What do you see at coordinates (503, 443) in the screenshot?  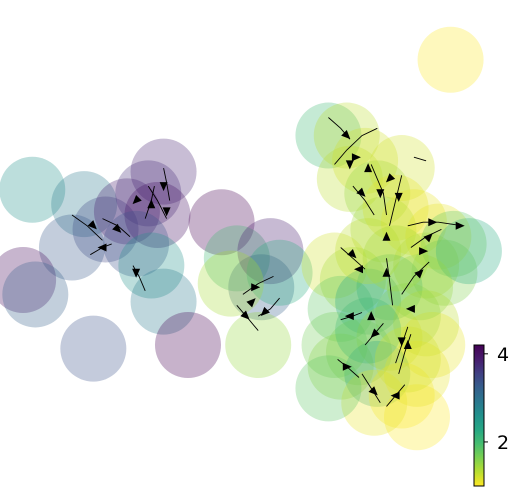 I see `colorbar-tick-label: 2` at bounding box center [503, 443].